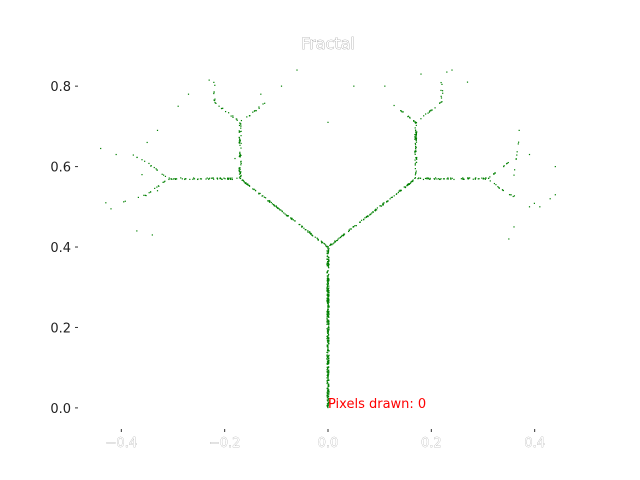 Image resolution: width=640 pixels, height=480 pixels. I want to click on y-tick-label: 0.4, so click(60, 248).